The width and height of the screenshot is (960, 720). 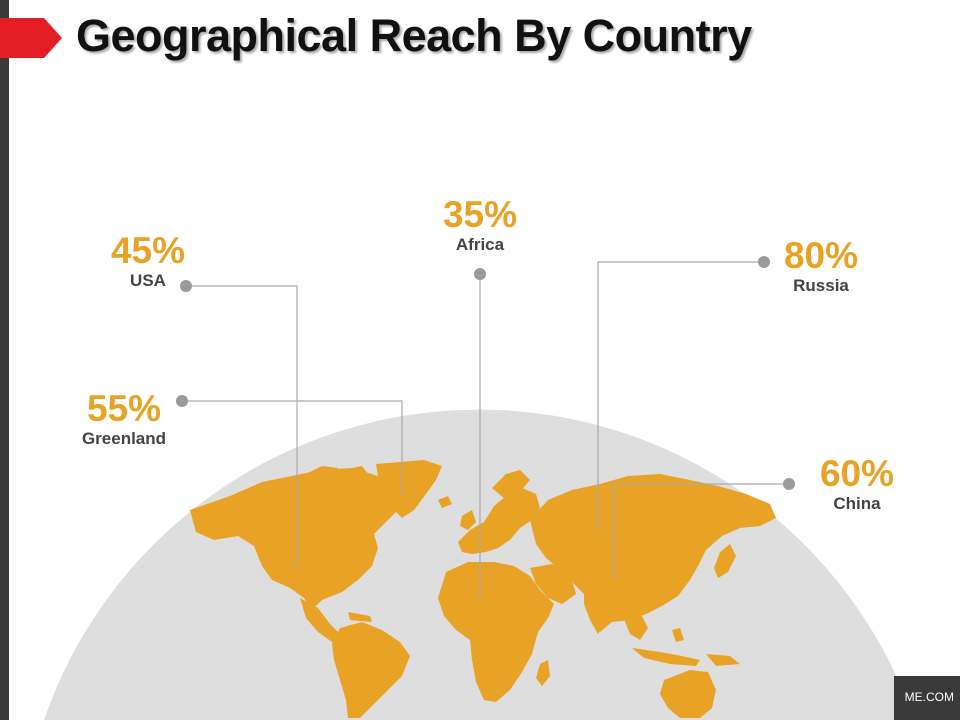 I want to click on leader-line-china, so click(x=701, y=531).